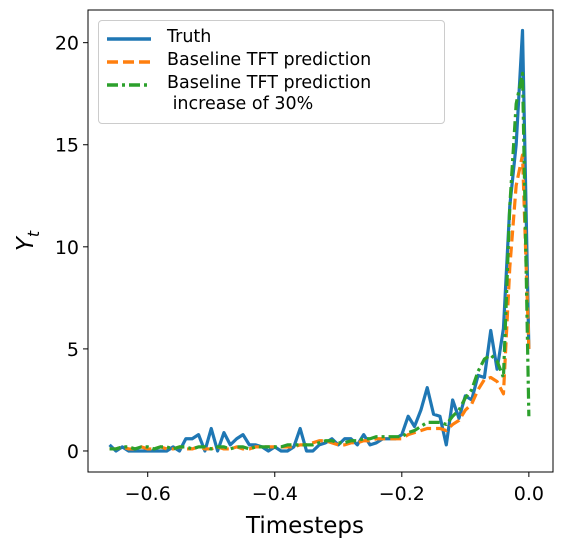  What do you see at coordinates (33, 233) in the screenshot?
I see `y-axis-label-sub: t` at bounding box center [33, 233].